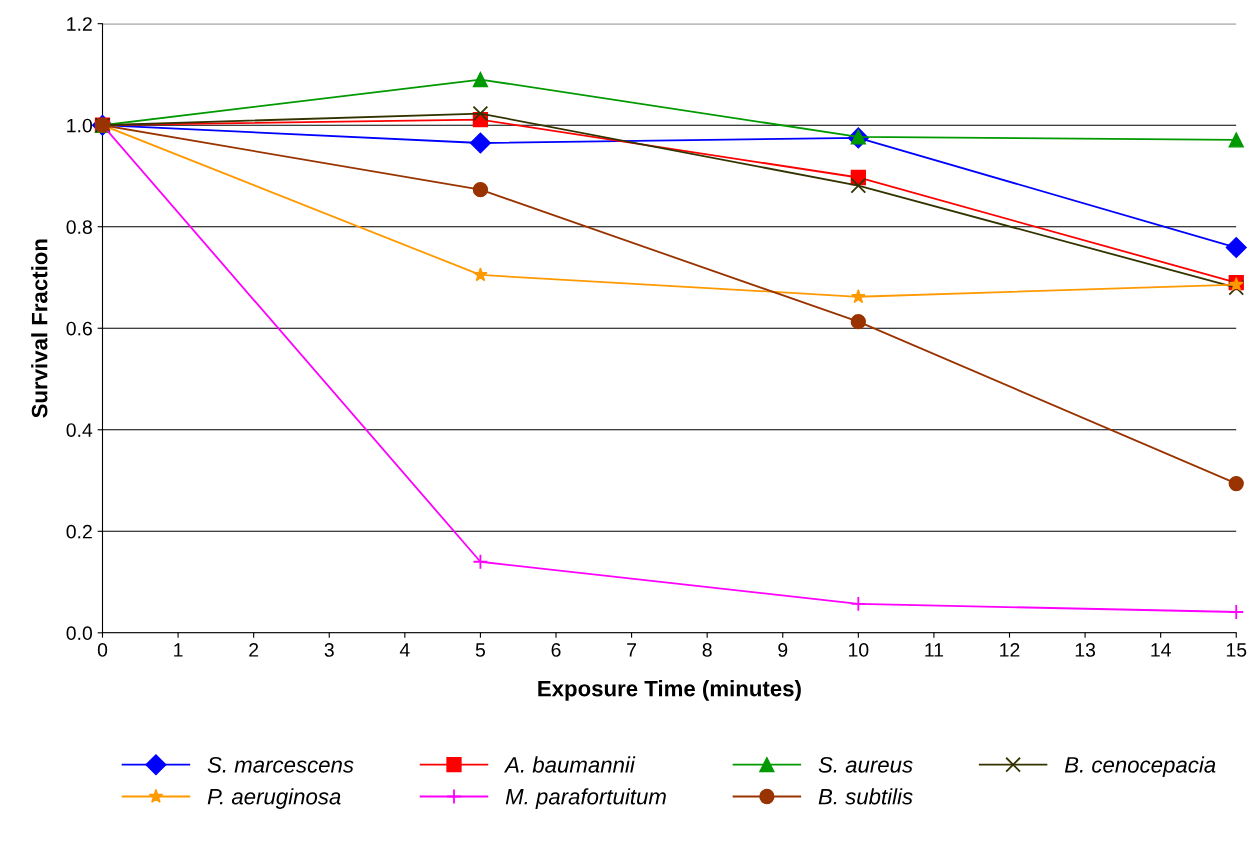 This screenshot has height=846, width=1250. Describe the element at coordinates (274, 798) in the screenshot. I see `legend-label: P. aeruginosa` at that location.